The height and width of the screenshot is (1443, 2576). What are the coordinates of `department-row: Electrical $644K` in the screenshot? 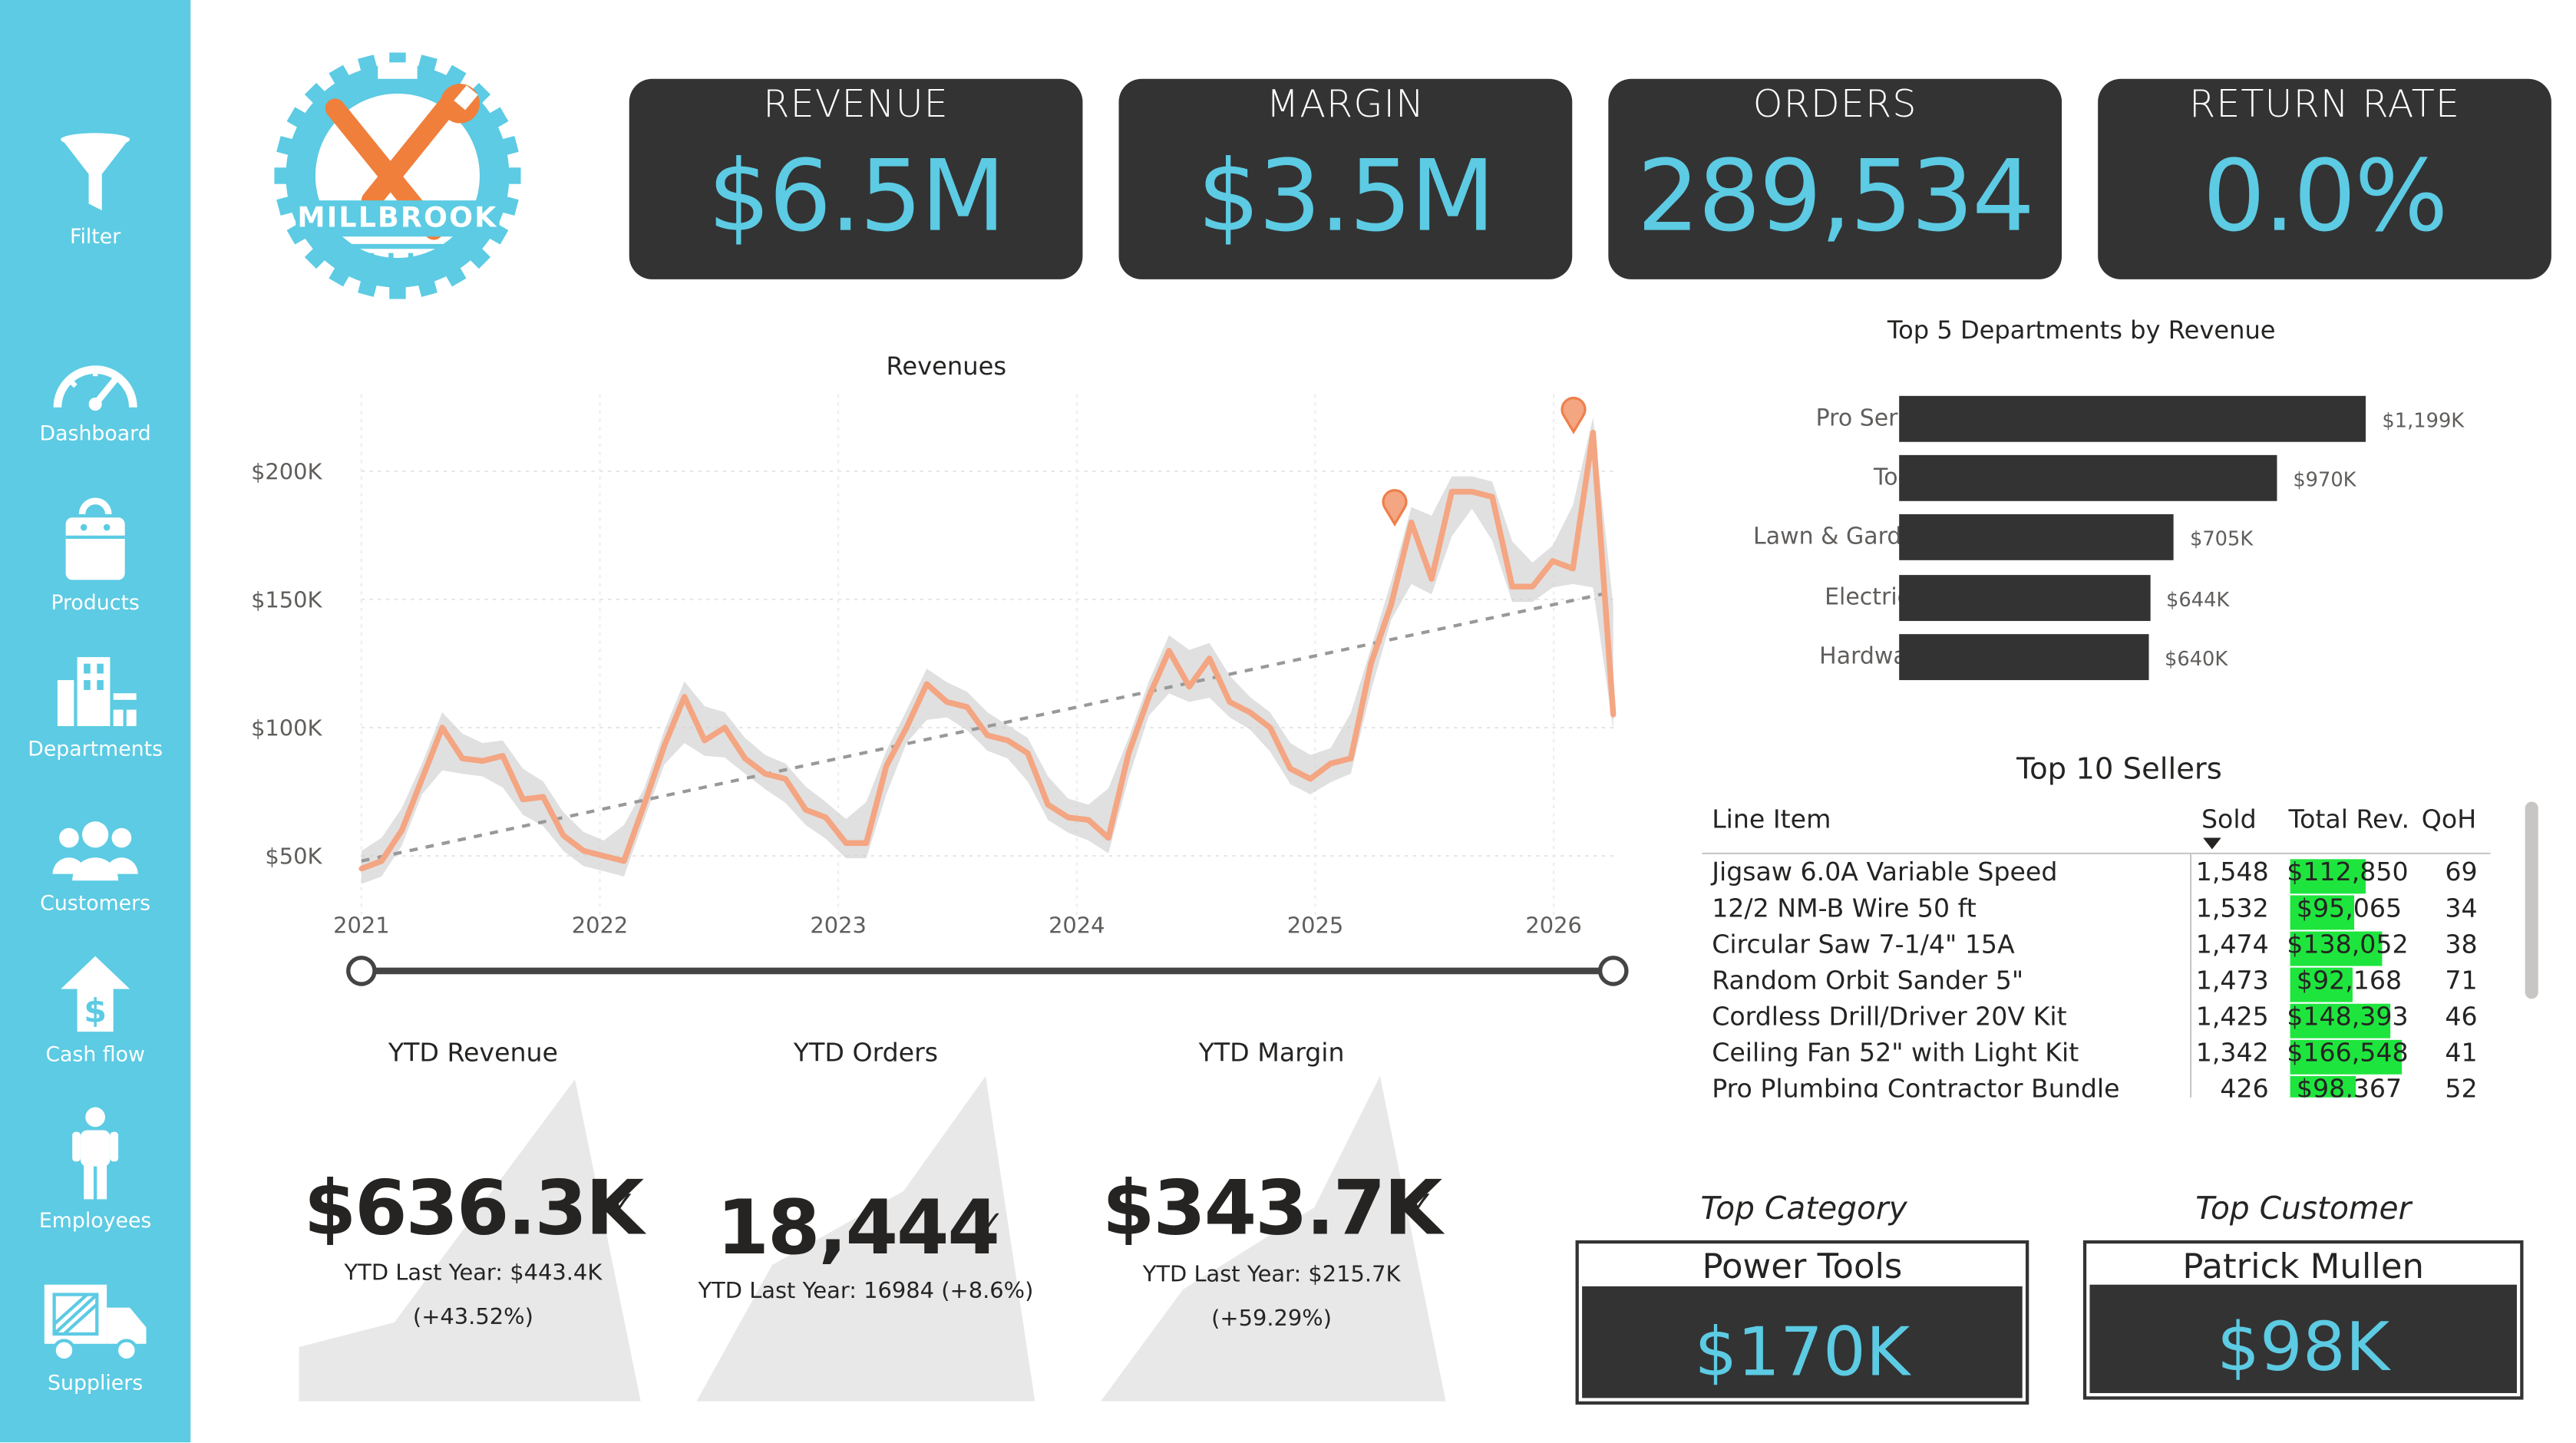 It's located at (2120, 599).